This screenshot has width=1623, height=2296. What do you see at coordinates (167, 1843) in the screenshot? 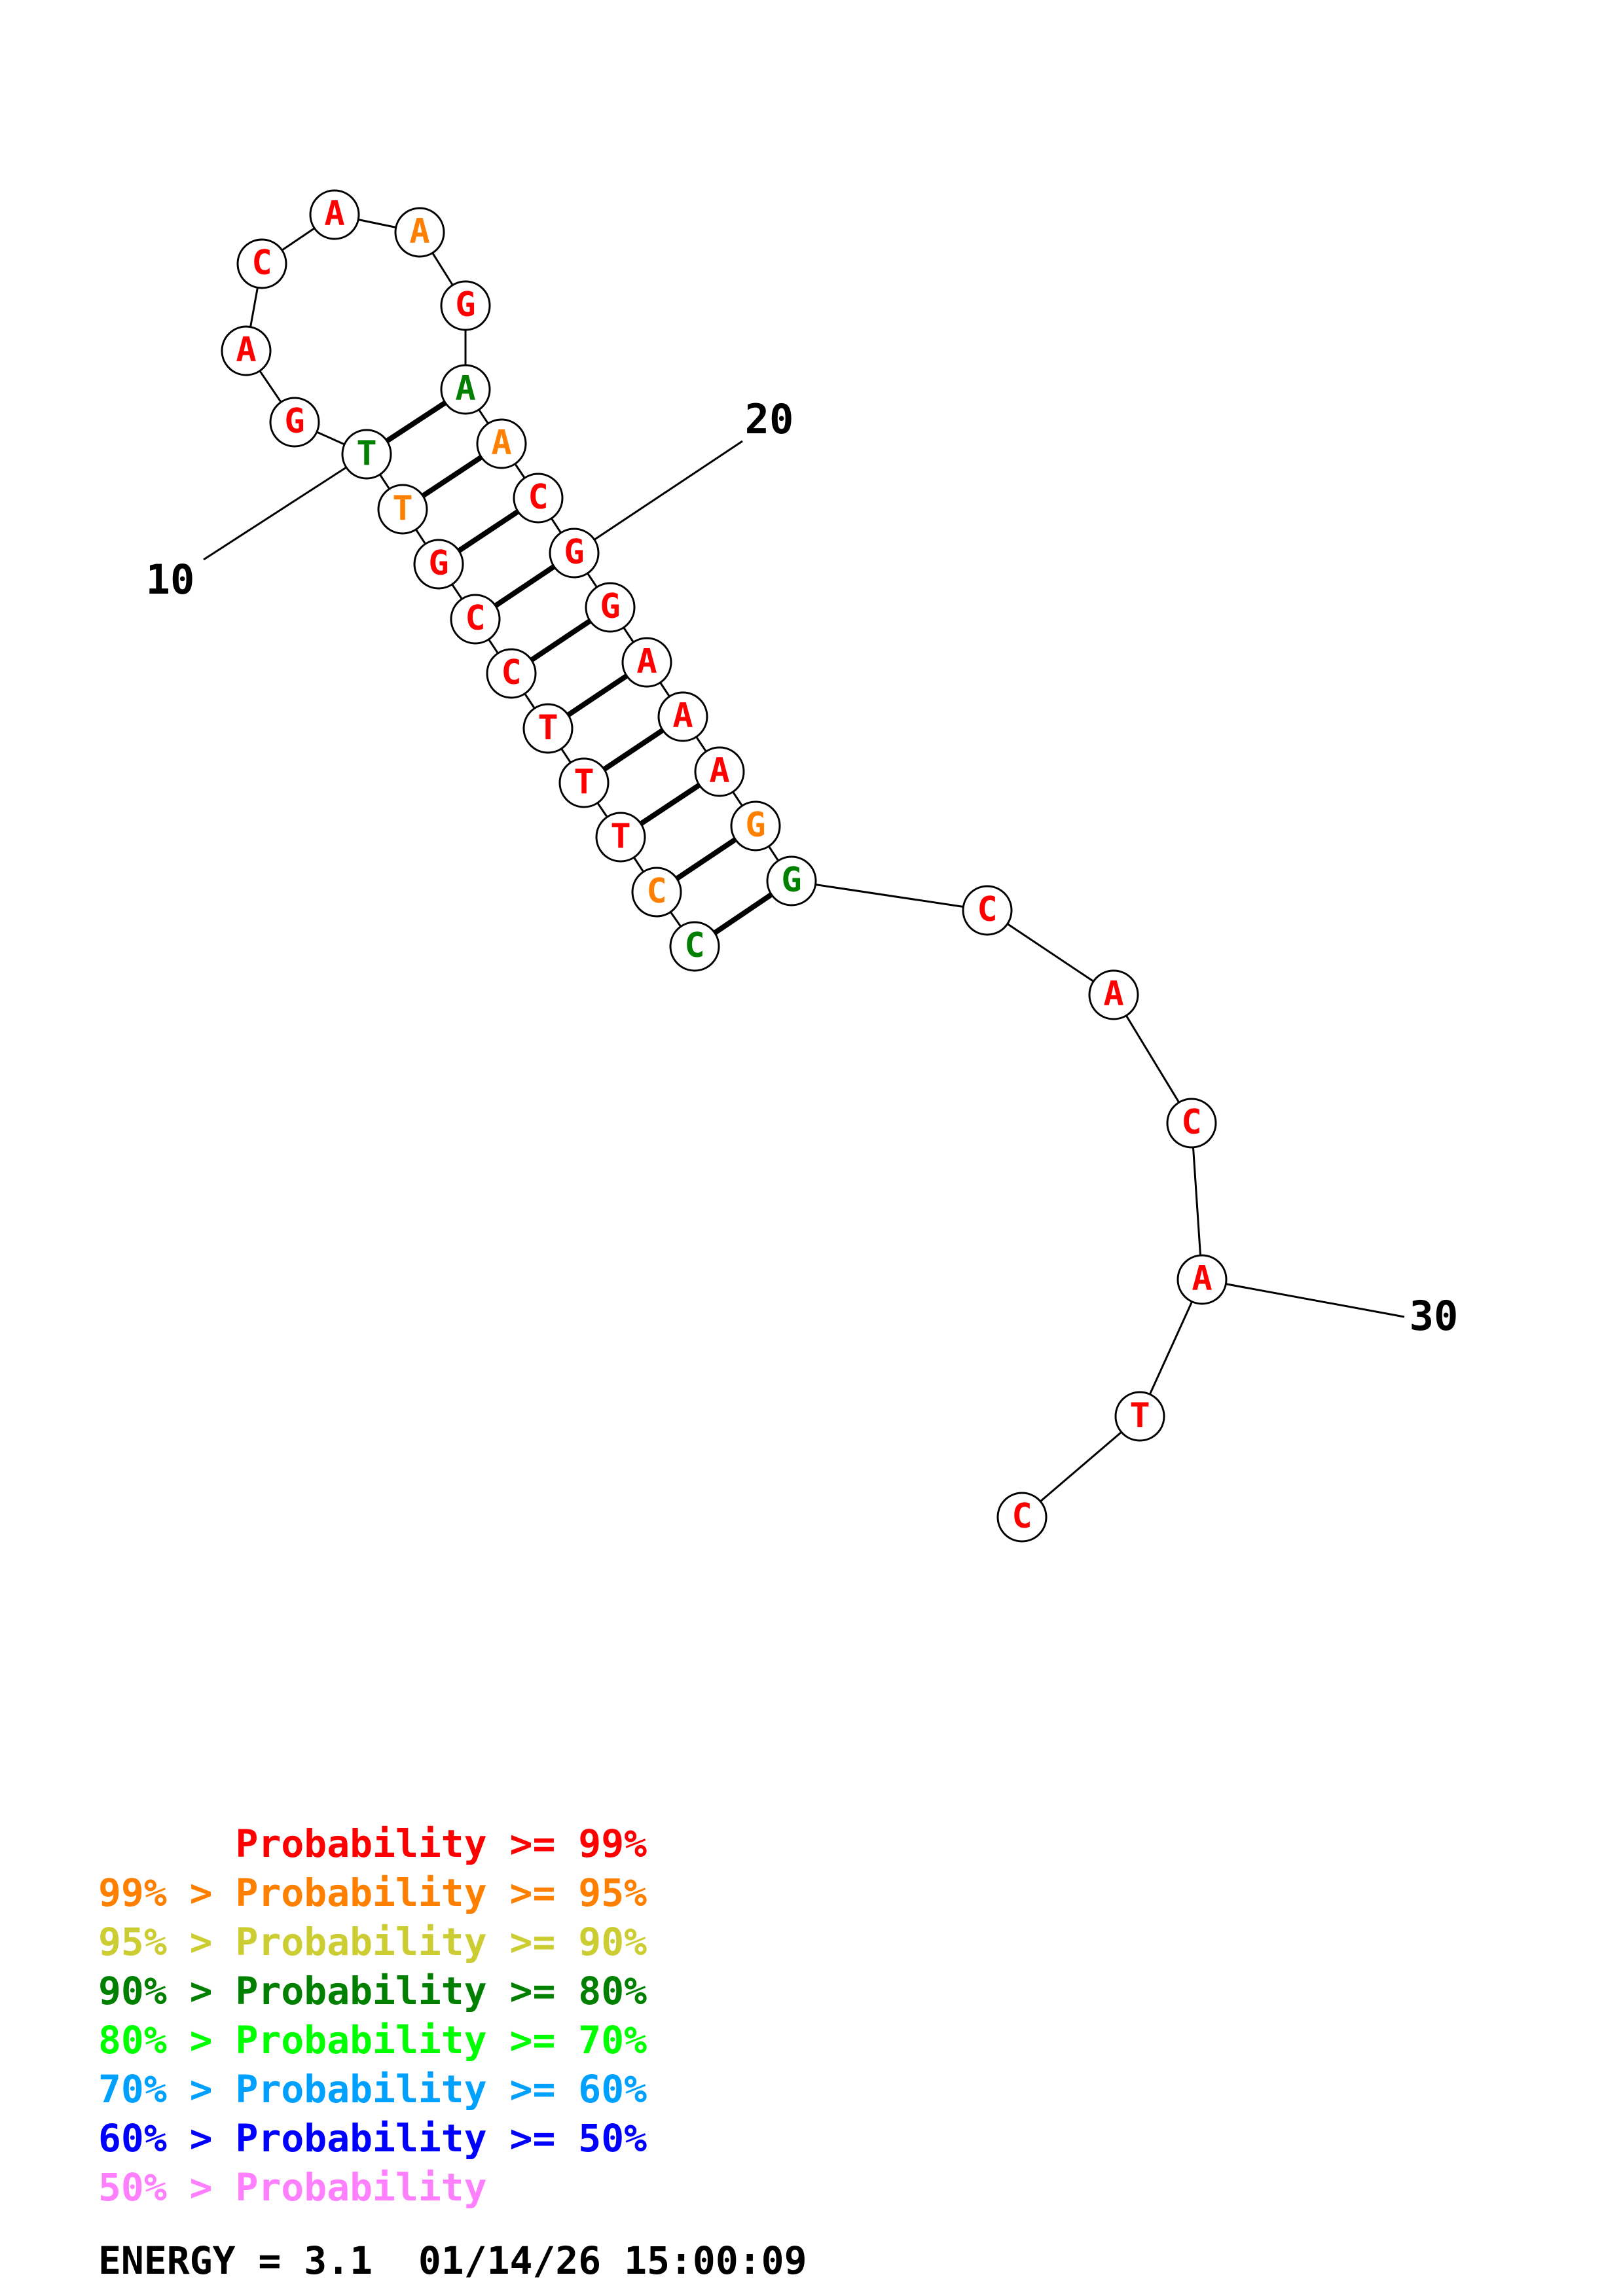
I see `legend-prefix` at bounding box center [167, 1843].